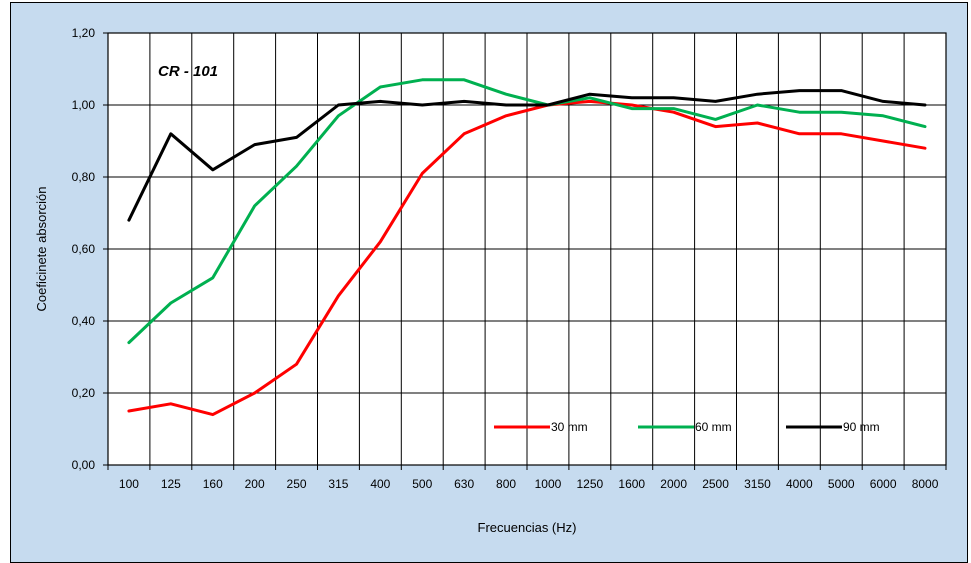 The height and width of the screenshot is (563, 971). What do you see at coordinates (569, 427) in the screenshot?
I see `legend-label: 30 mm` at bounding box center [569, 427].